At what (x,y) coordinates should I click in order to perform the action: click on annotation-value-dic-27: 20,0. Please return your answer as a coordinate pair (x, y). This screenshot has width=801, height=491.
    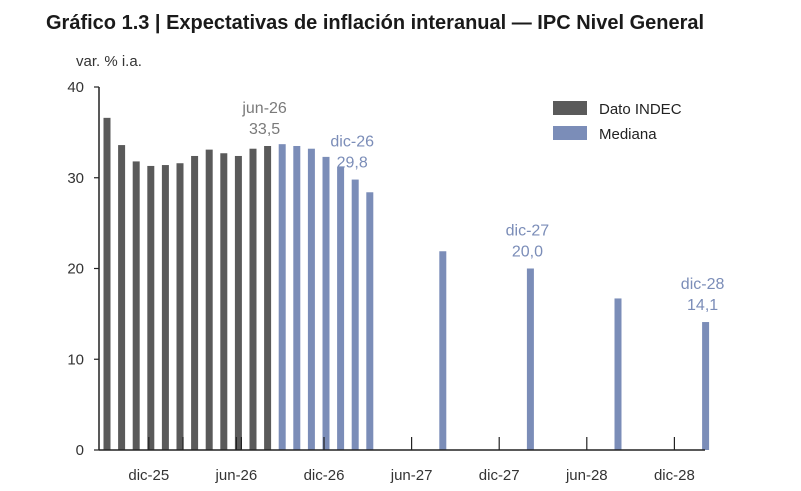
    Looking at the image, I should click on (527, 252).